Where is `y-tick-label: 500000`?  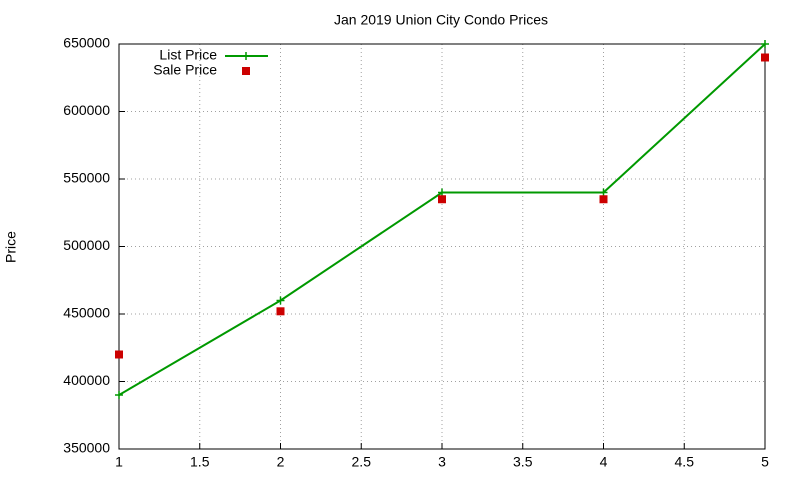 y-tick-label: 500000 is located at coordinates (86, 245).